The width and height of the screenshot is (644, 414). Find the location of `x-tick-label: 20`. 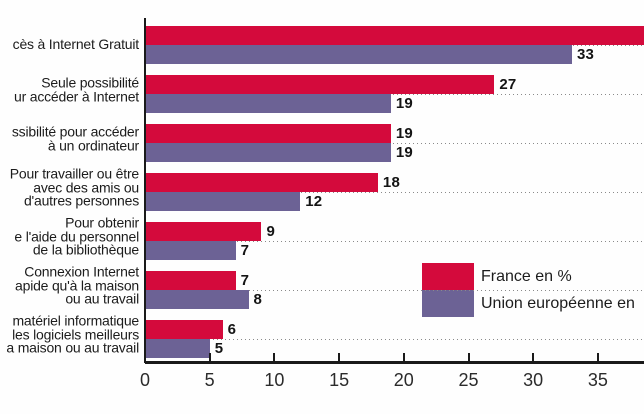

x-tick-label: 20 is located at coordinates (403, 380).